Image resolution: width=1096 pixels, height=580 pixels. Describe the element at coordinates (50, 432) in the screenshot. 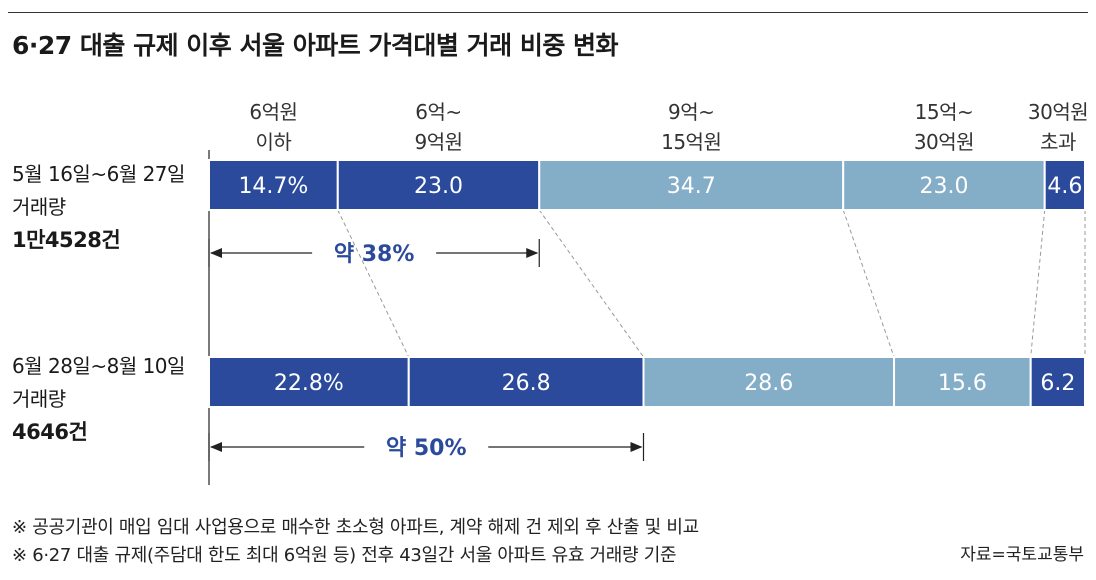

I see `row-volume-count: 4646건` at that location.